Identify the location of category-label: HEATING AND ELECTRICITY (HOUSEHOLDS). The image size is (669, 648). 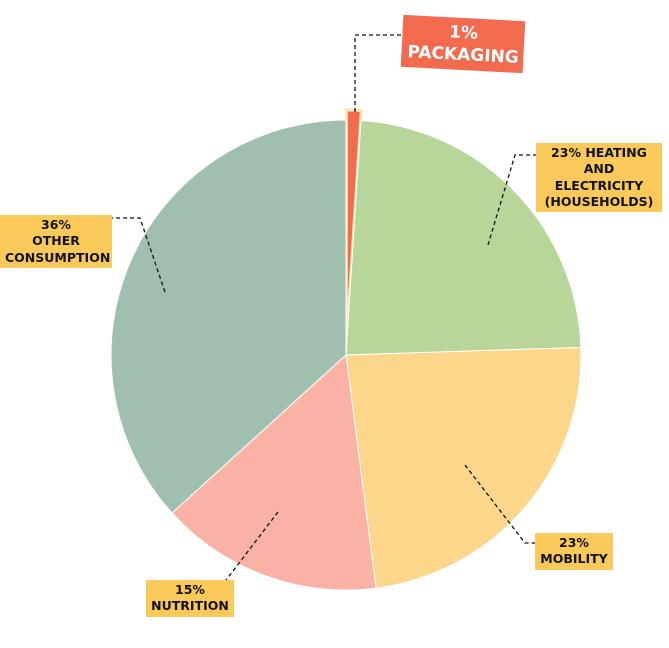
(599, 177).